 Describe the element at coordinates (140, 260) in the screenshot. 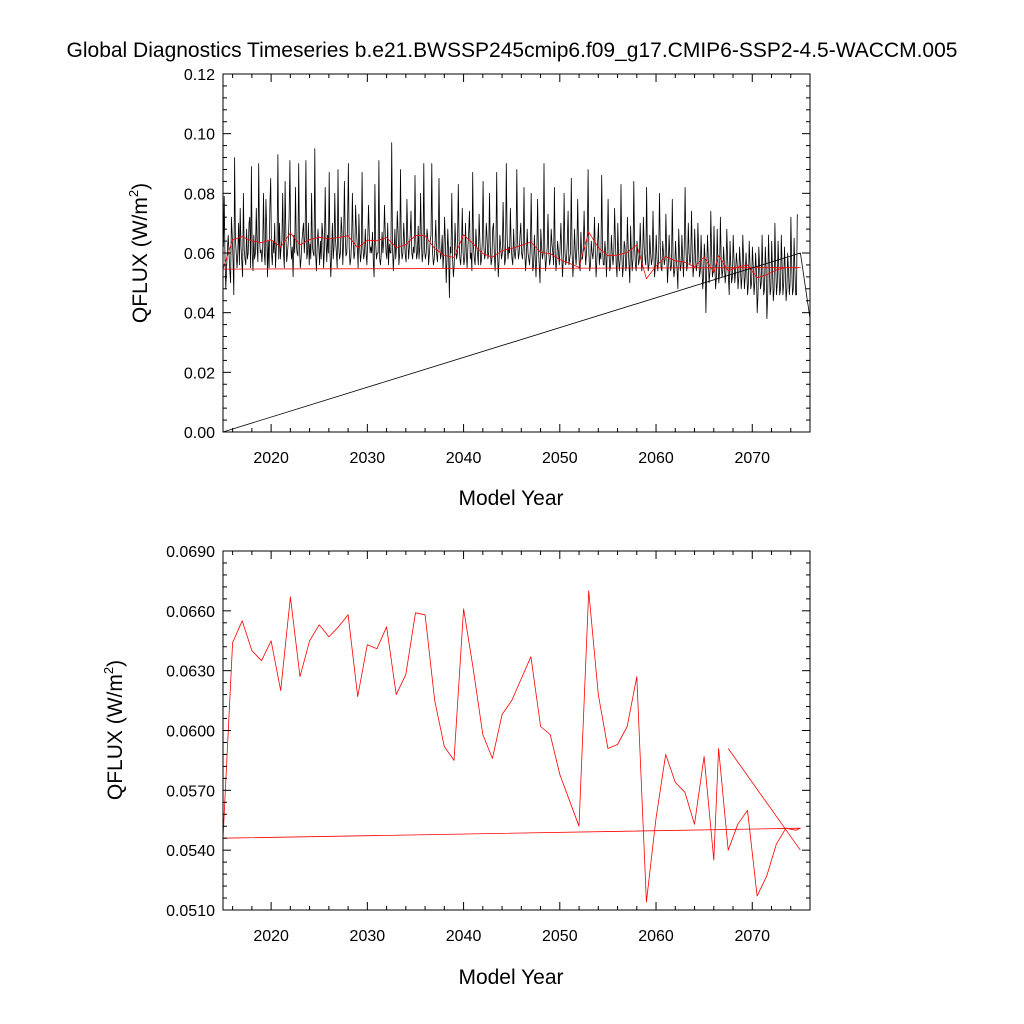

I see `monthly-panel-ylabel-main: QFLUX (W/m` at that location.